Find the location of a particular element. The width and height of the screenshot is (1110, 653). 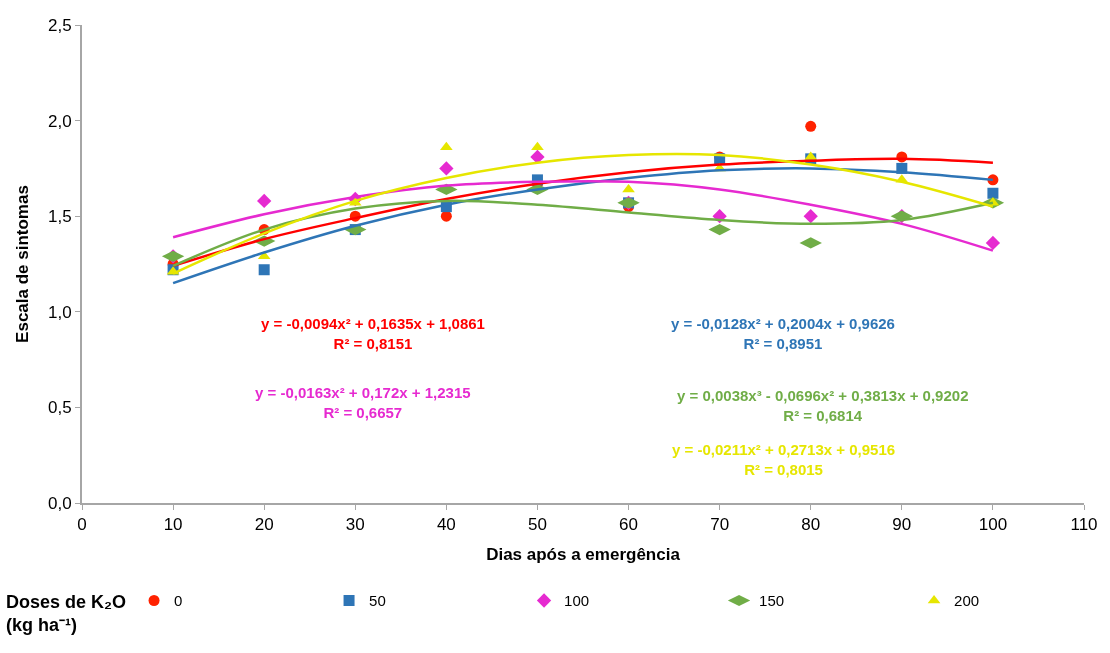

x-tick-label: 70 is located at coordinates (720, 525).